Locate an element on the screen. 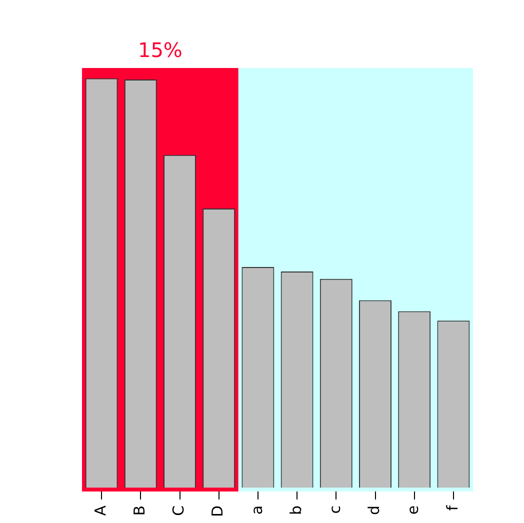  x-tick-label: f is located at coordinates (452, 507).